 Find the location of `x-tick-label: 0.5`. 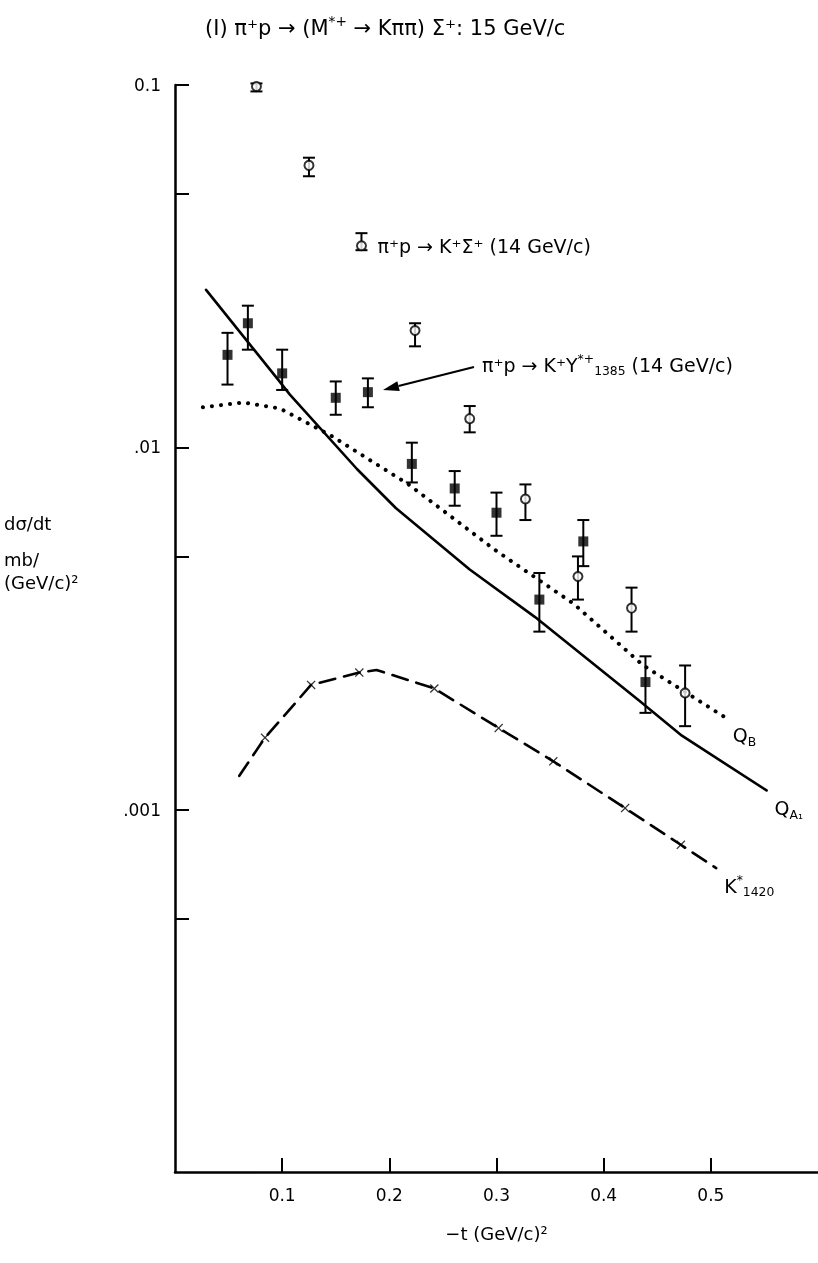

x-tick-label: 0.5 is located at coordinates (711, 1194).